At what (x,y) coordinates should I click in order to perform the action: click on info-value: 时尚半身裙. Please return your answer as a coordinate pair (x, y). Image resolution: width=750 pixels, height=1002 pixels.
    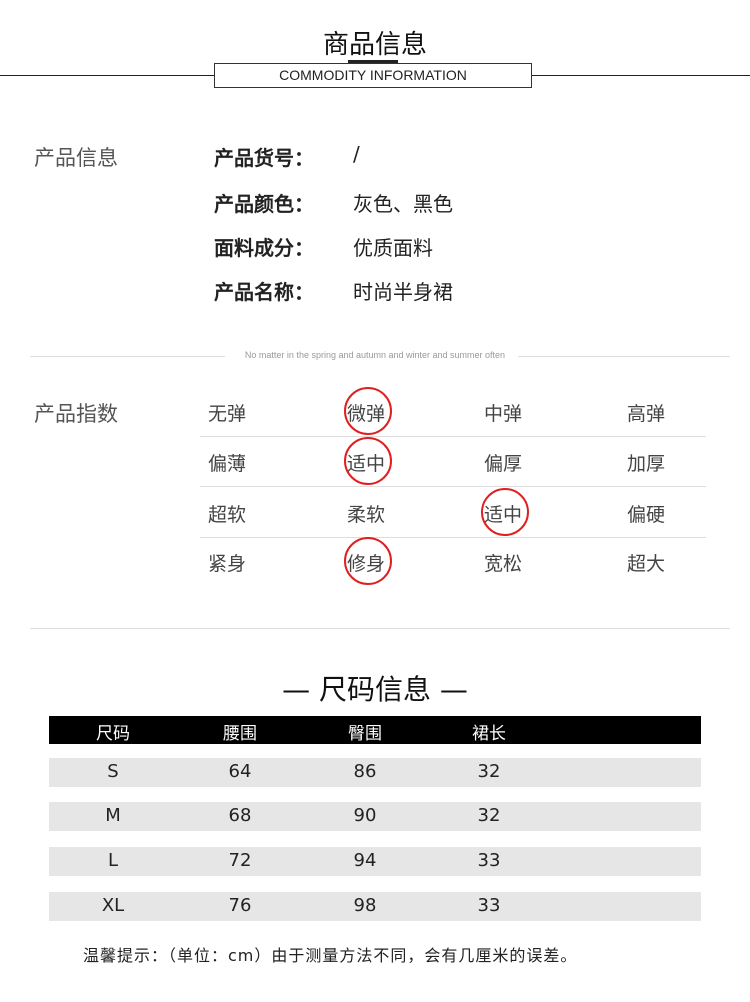
    Looking at the image, I should click on (403, 292).